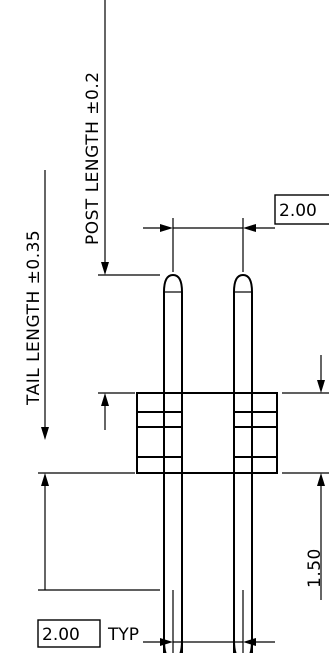  I want to click on bottom-pitch-suffix: TYP, so click(123, 635).